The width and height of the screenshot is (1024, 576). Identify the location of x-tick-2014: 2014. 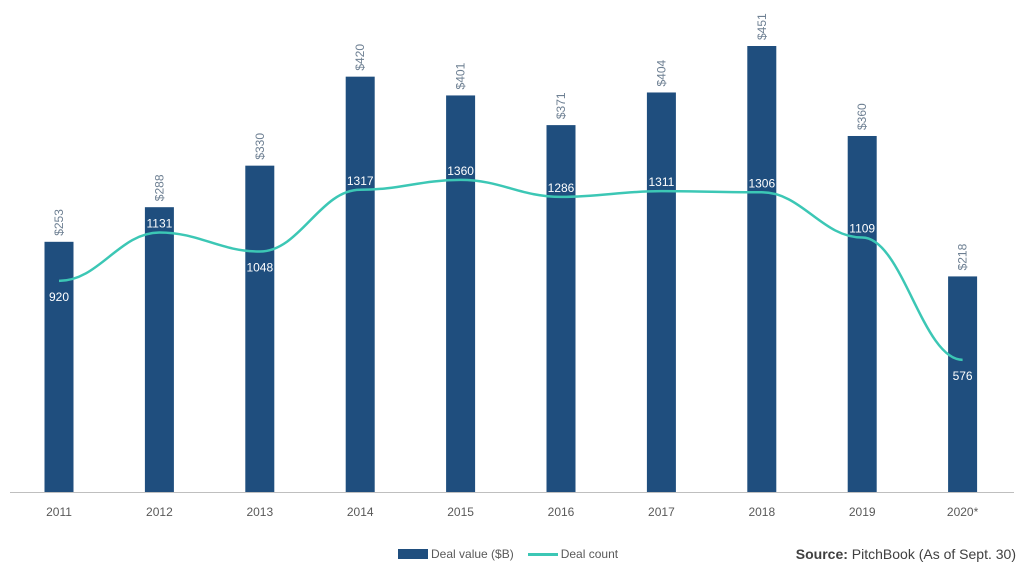
(360, 512).